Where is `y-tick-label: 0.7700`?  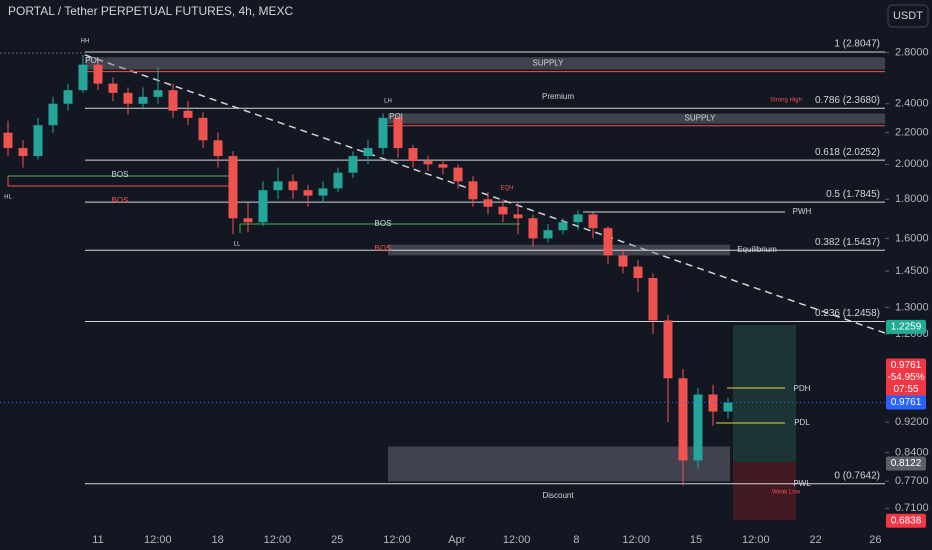
y-tick-label: 0.7700 is located at coordinates (912, 481).